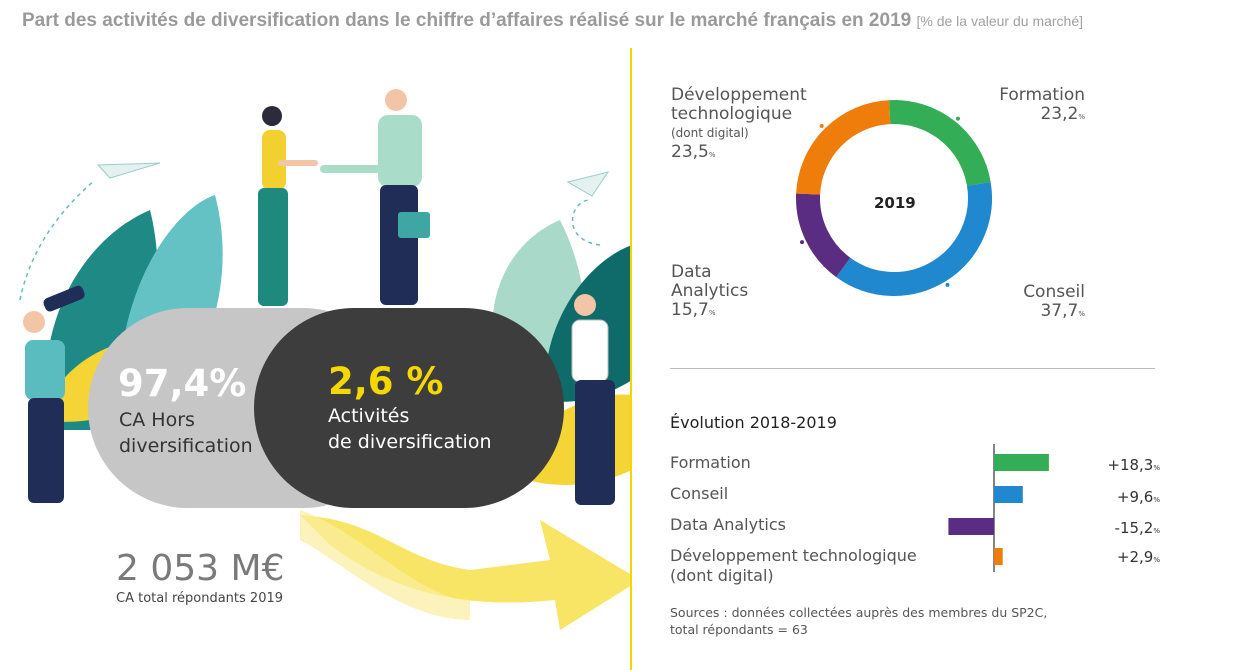  I want to click on evolution-title: Évolution 2018-2019, so click(753, 422).